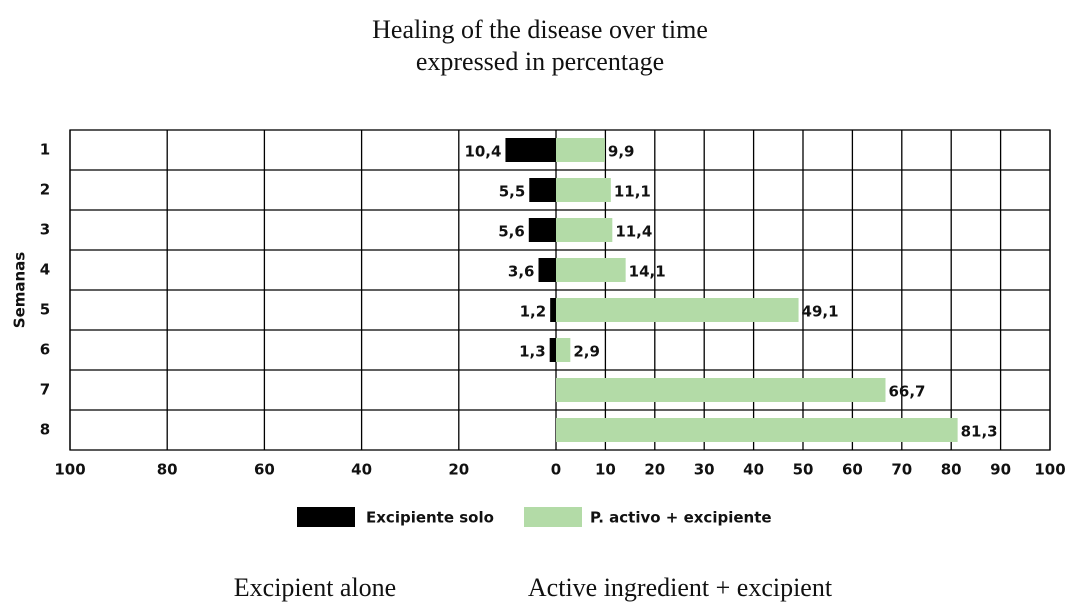 This screenshot has height=609, width=1075. What do you see at coordinates (633, 232) in the screenshot?
I see `data-label: 11,4` at bounding box center [633, 232].